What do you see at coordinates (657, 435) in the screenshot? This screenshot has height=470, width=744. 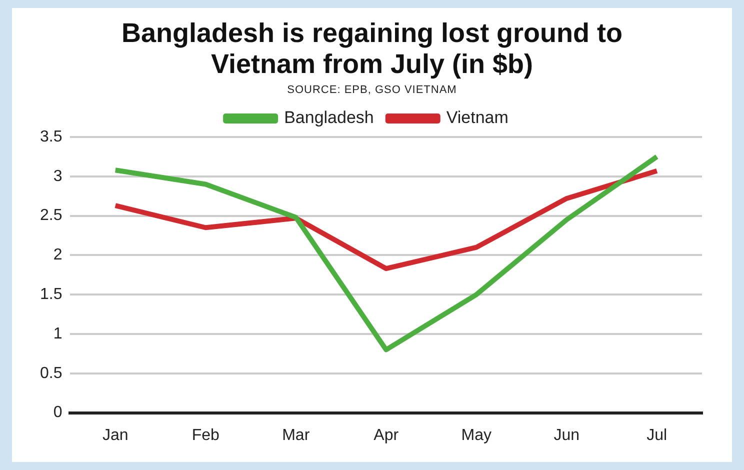 I see `x-tick-label: Jul` at bounding box center [657, 435].